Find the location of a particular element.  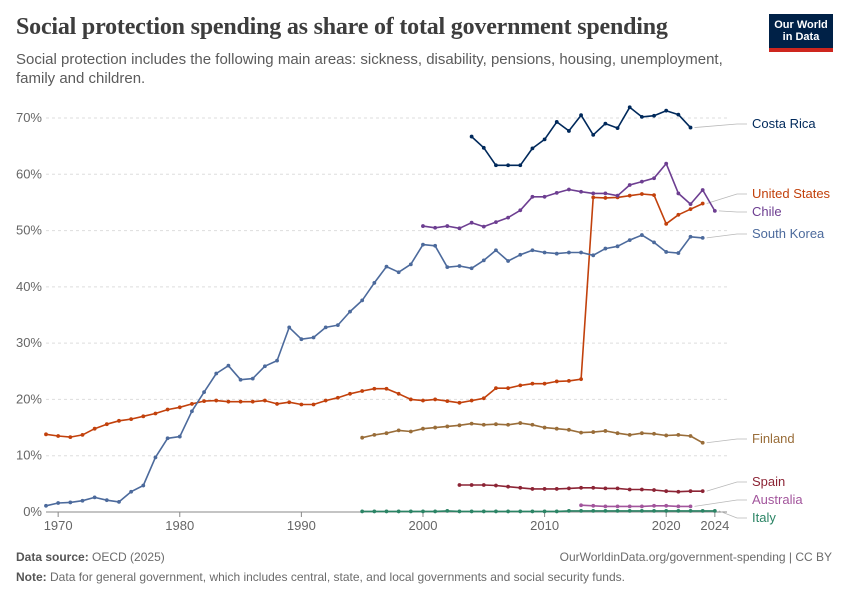

legend-connector-spain is located at coordinates (726, 486).